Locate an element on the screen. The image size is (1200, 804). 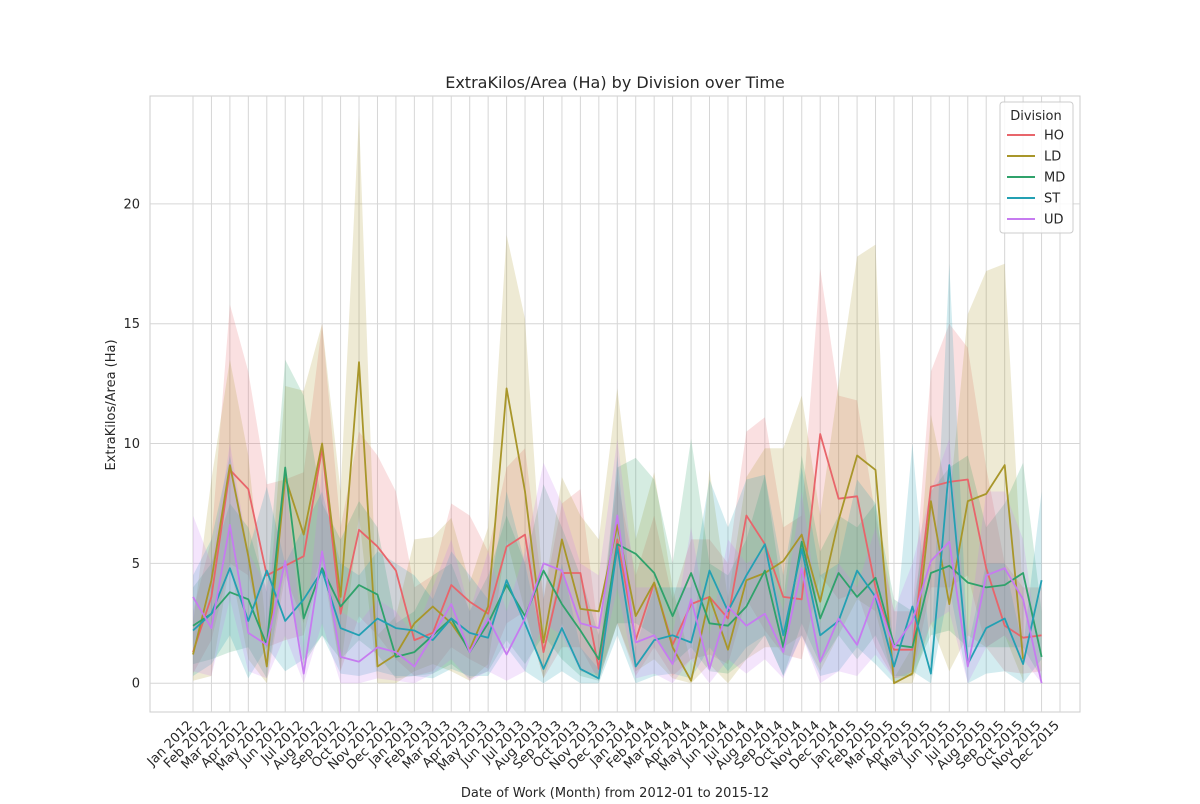
legend-label-md: MD is located at coordinates (1054, 178).